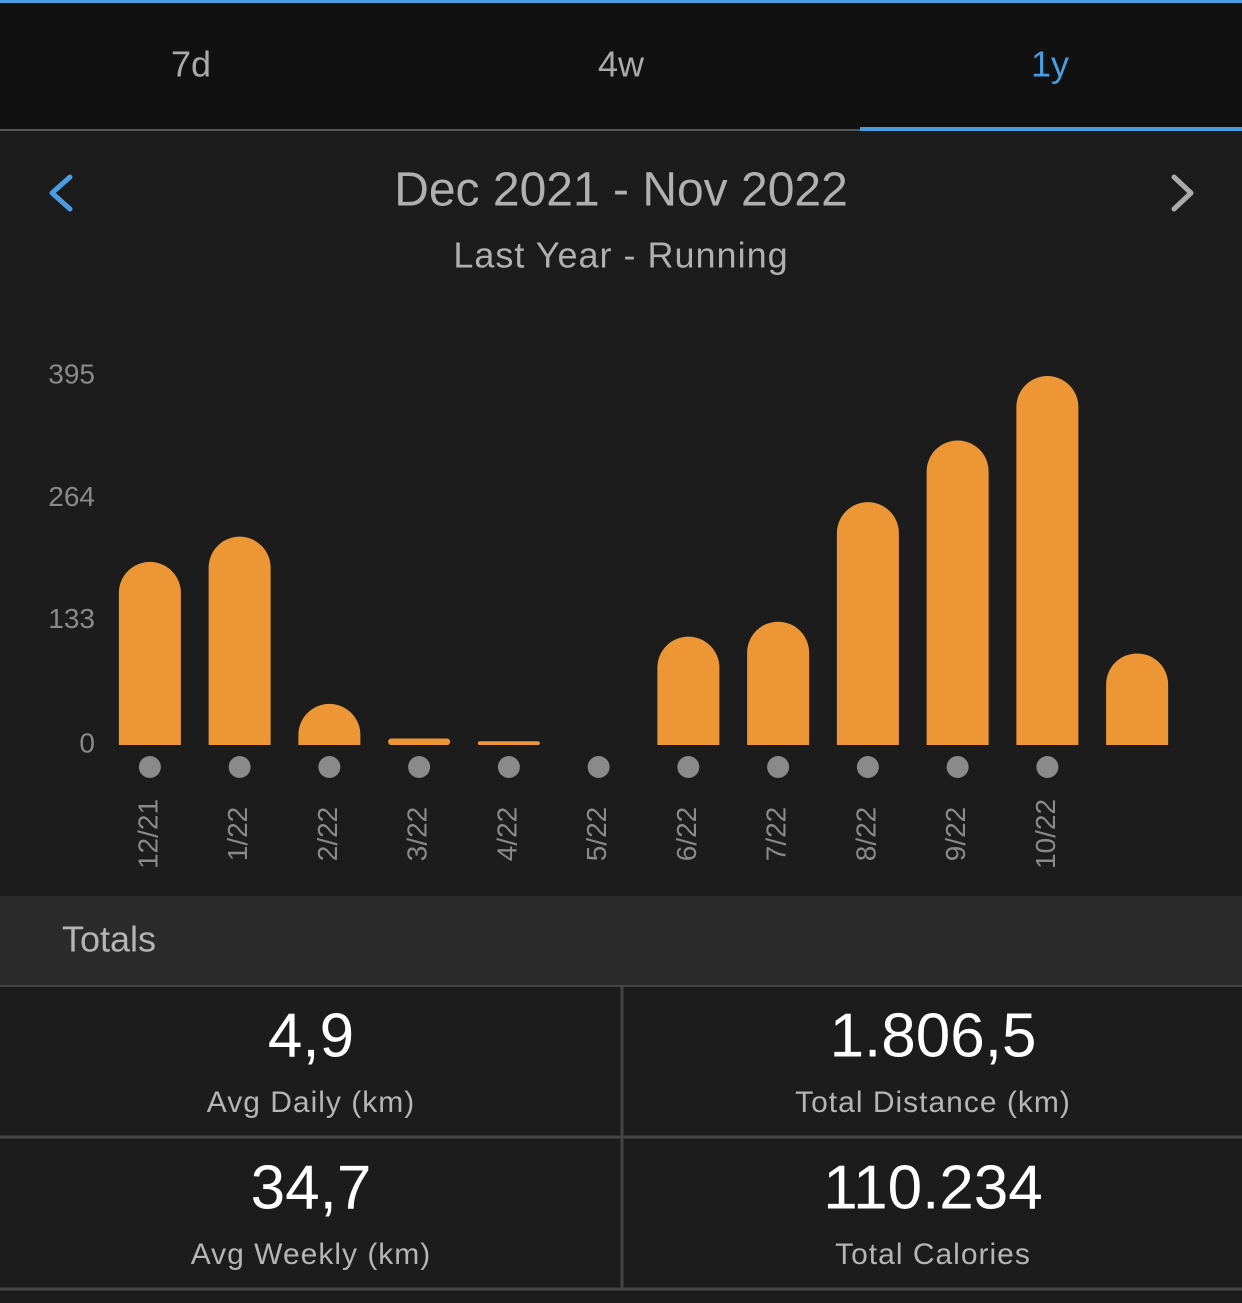  Describe the element at coordinates (865, 834) in the screenshot. I see `x-tick-label: 8/22` at that location.